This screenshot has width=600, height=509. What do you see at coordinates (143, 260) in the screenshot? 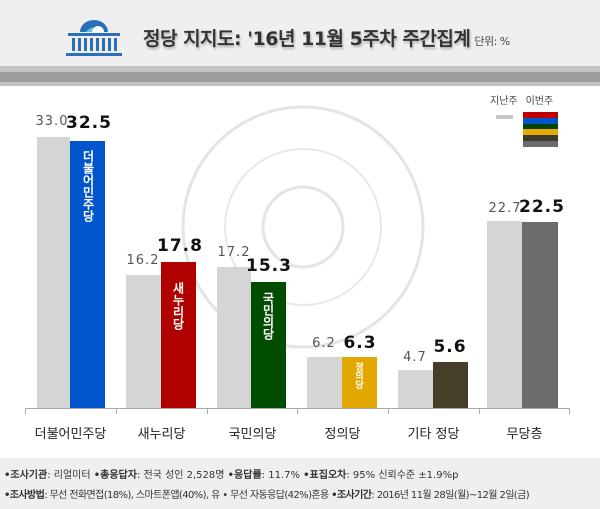
I see `value-prev-1: 16.2` at bounding box center [143, 260].